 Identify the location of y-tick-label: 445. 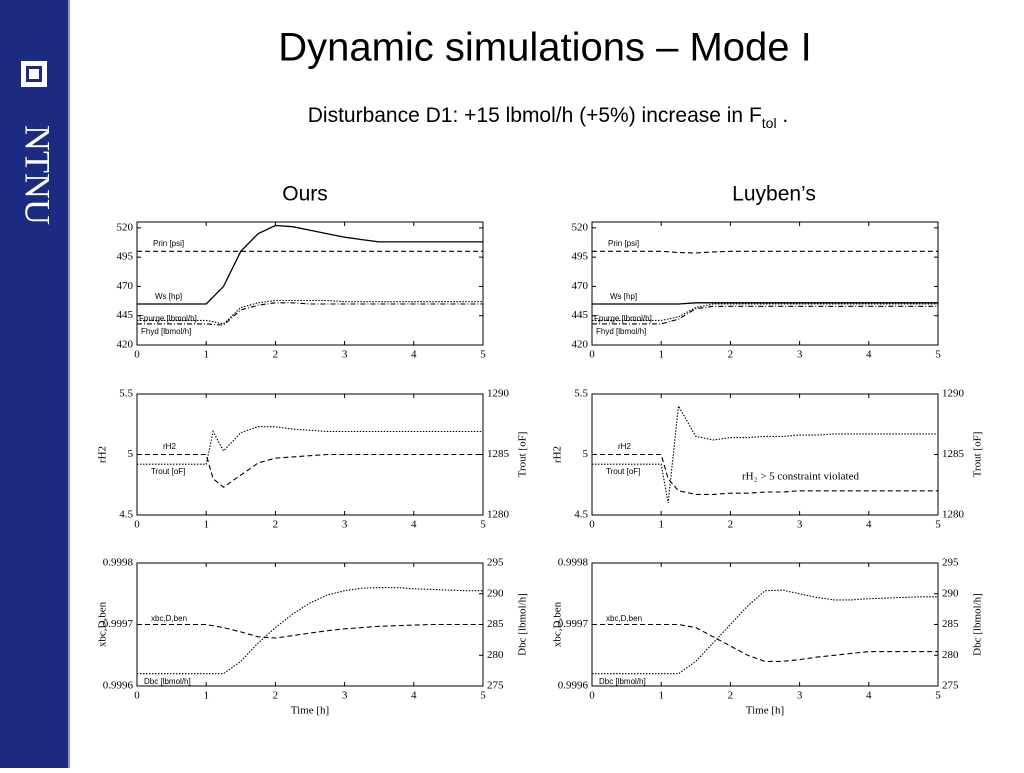
(580, 315).